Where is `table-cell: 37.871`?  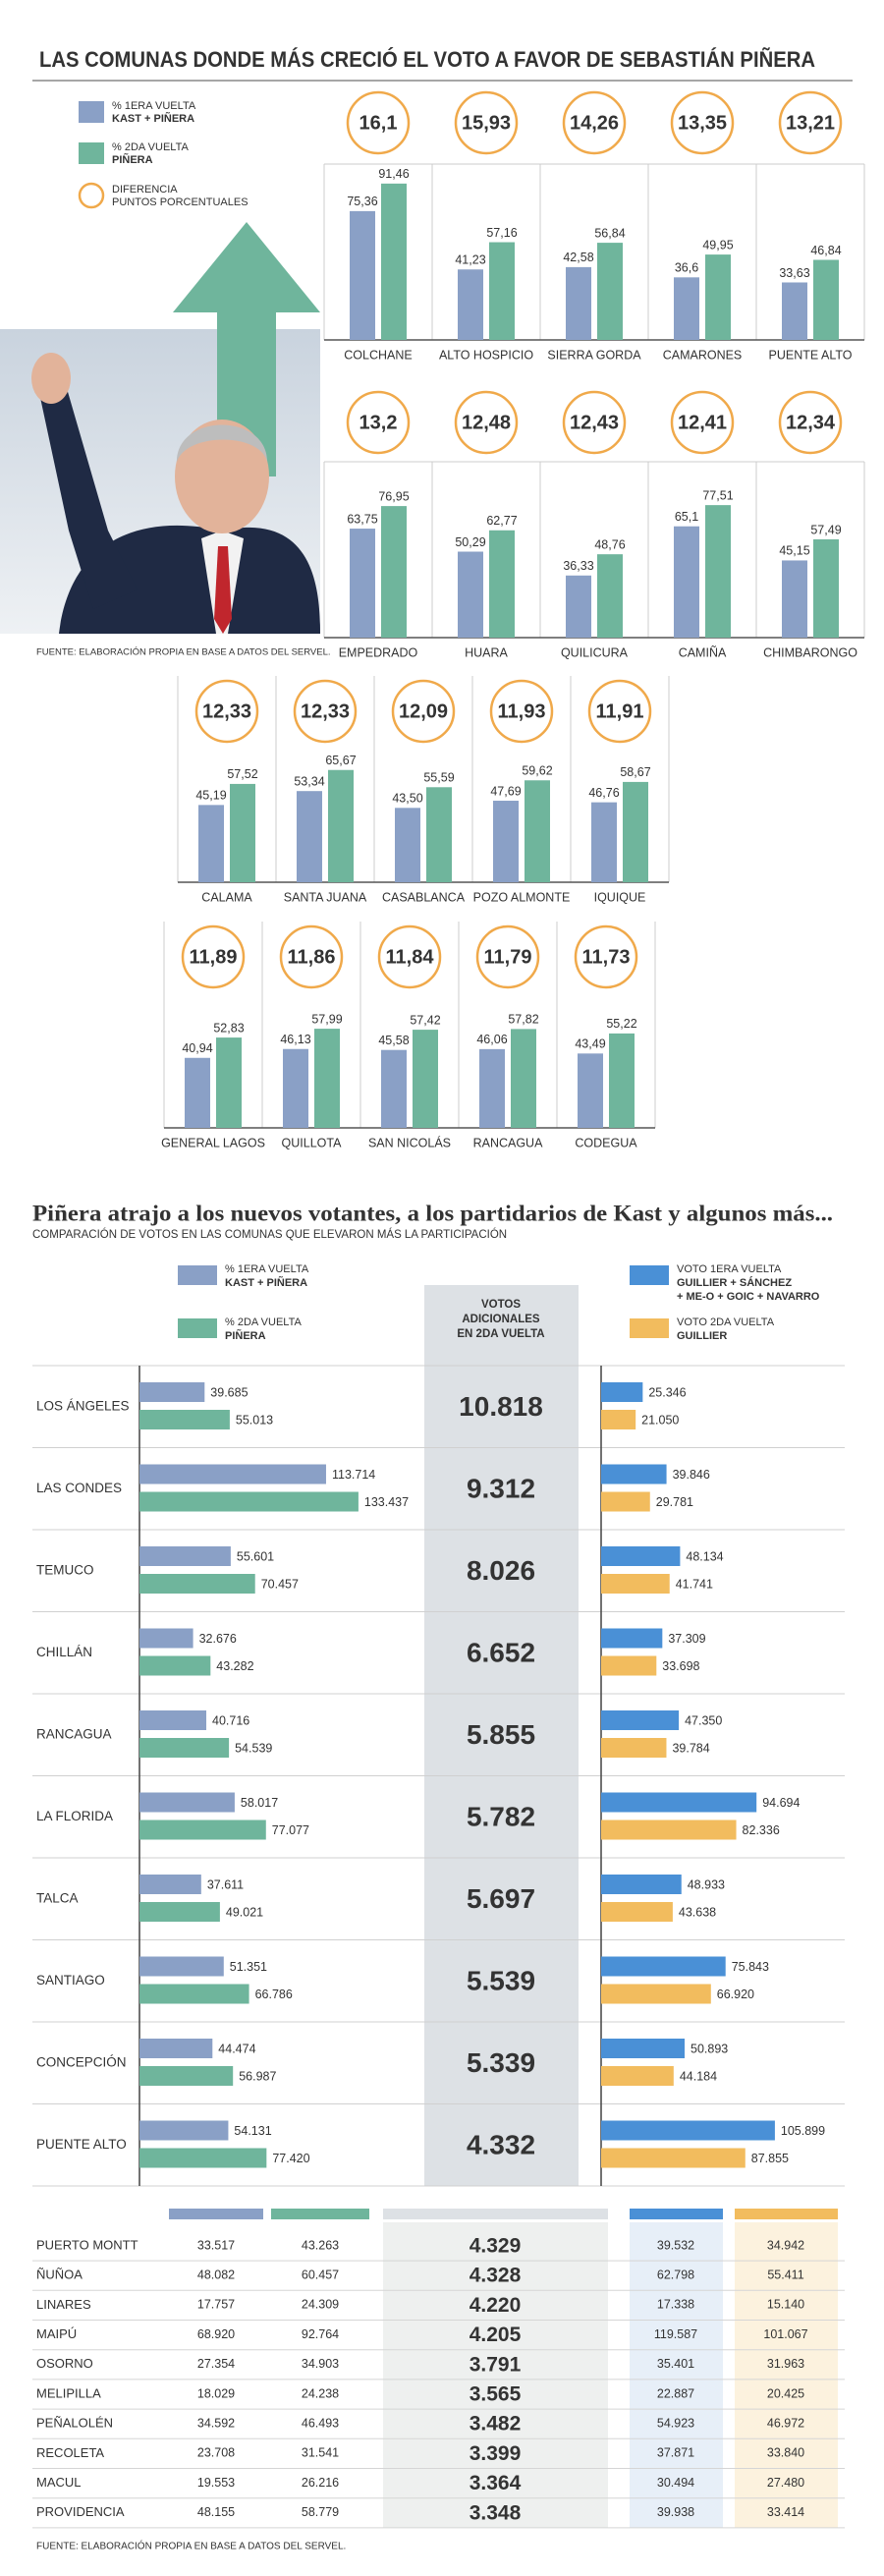 table-cell: 37.871 is located at coordinates (675, 2453).